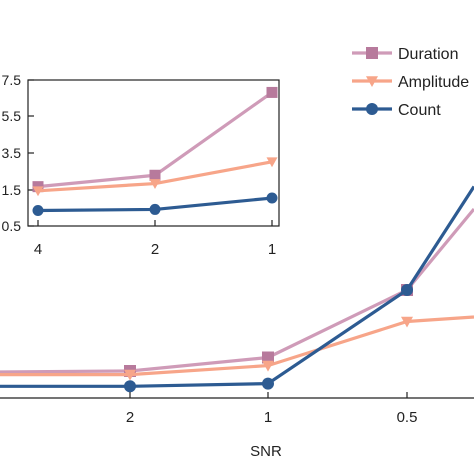  What do you see at coordinates (12, 80) in the screenshot?
I see `inset-y-tick-label-7-5: 7.5` at bounding box center [12, 80].